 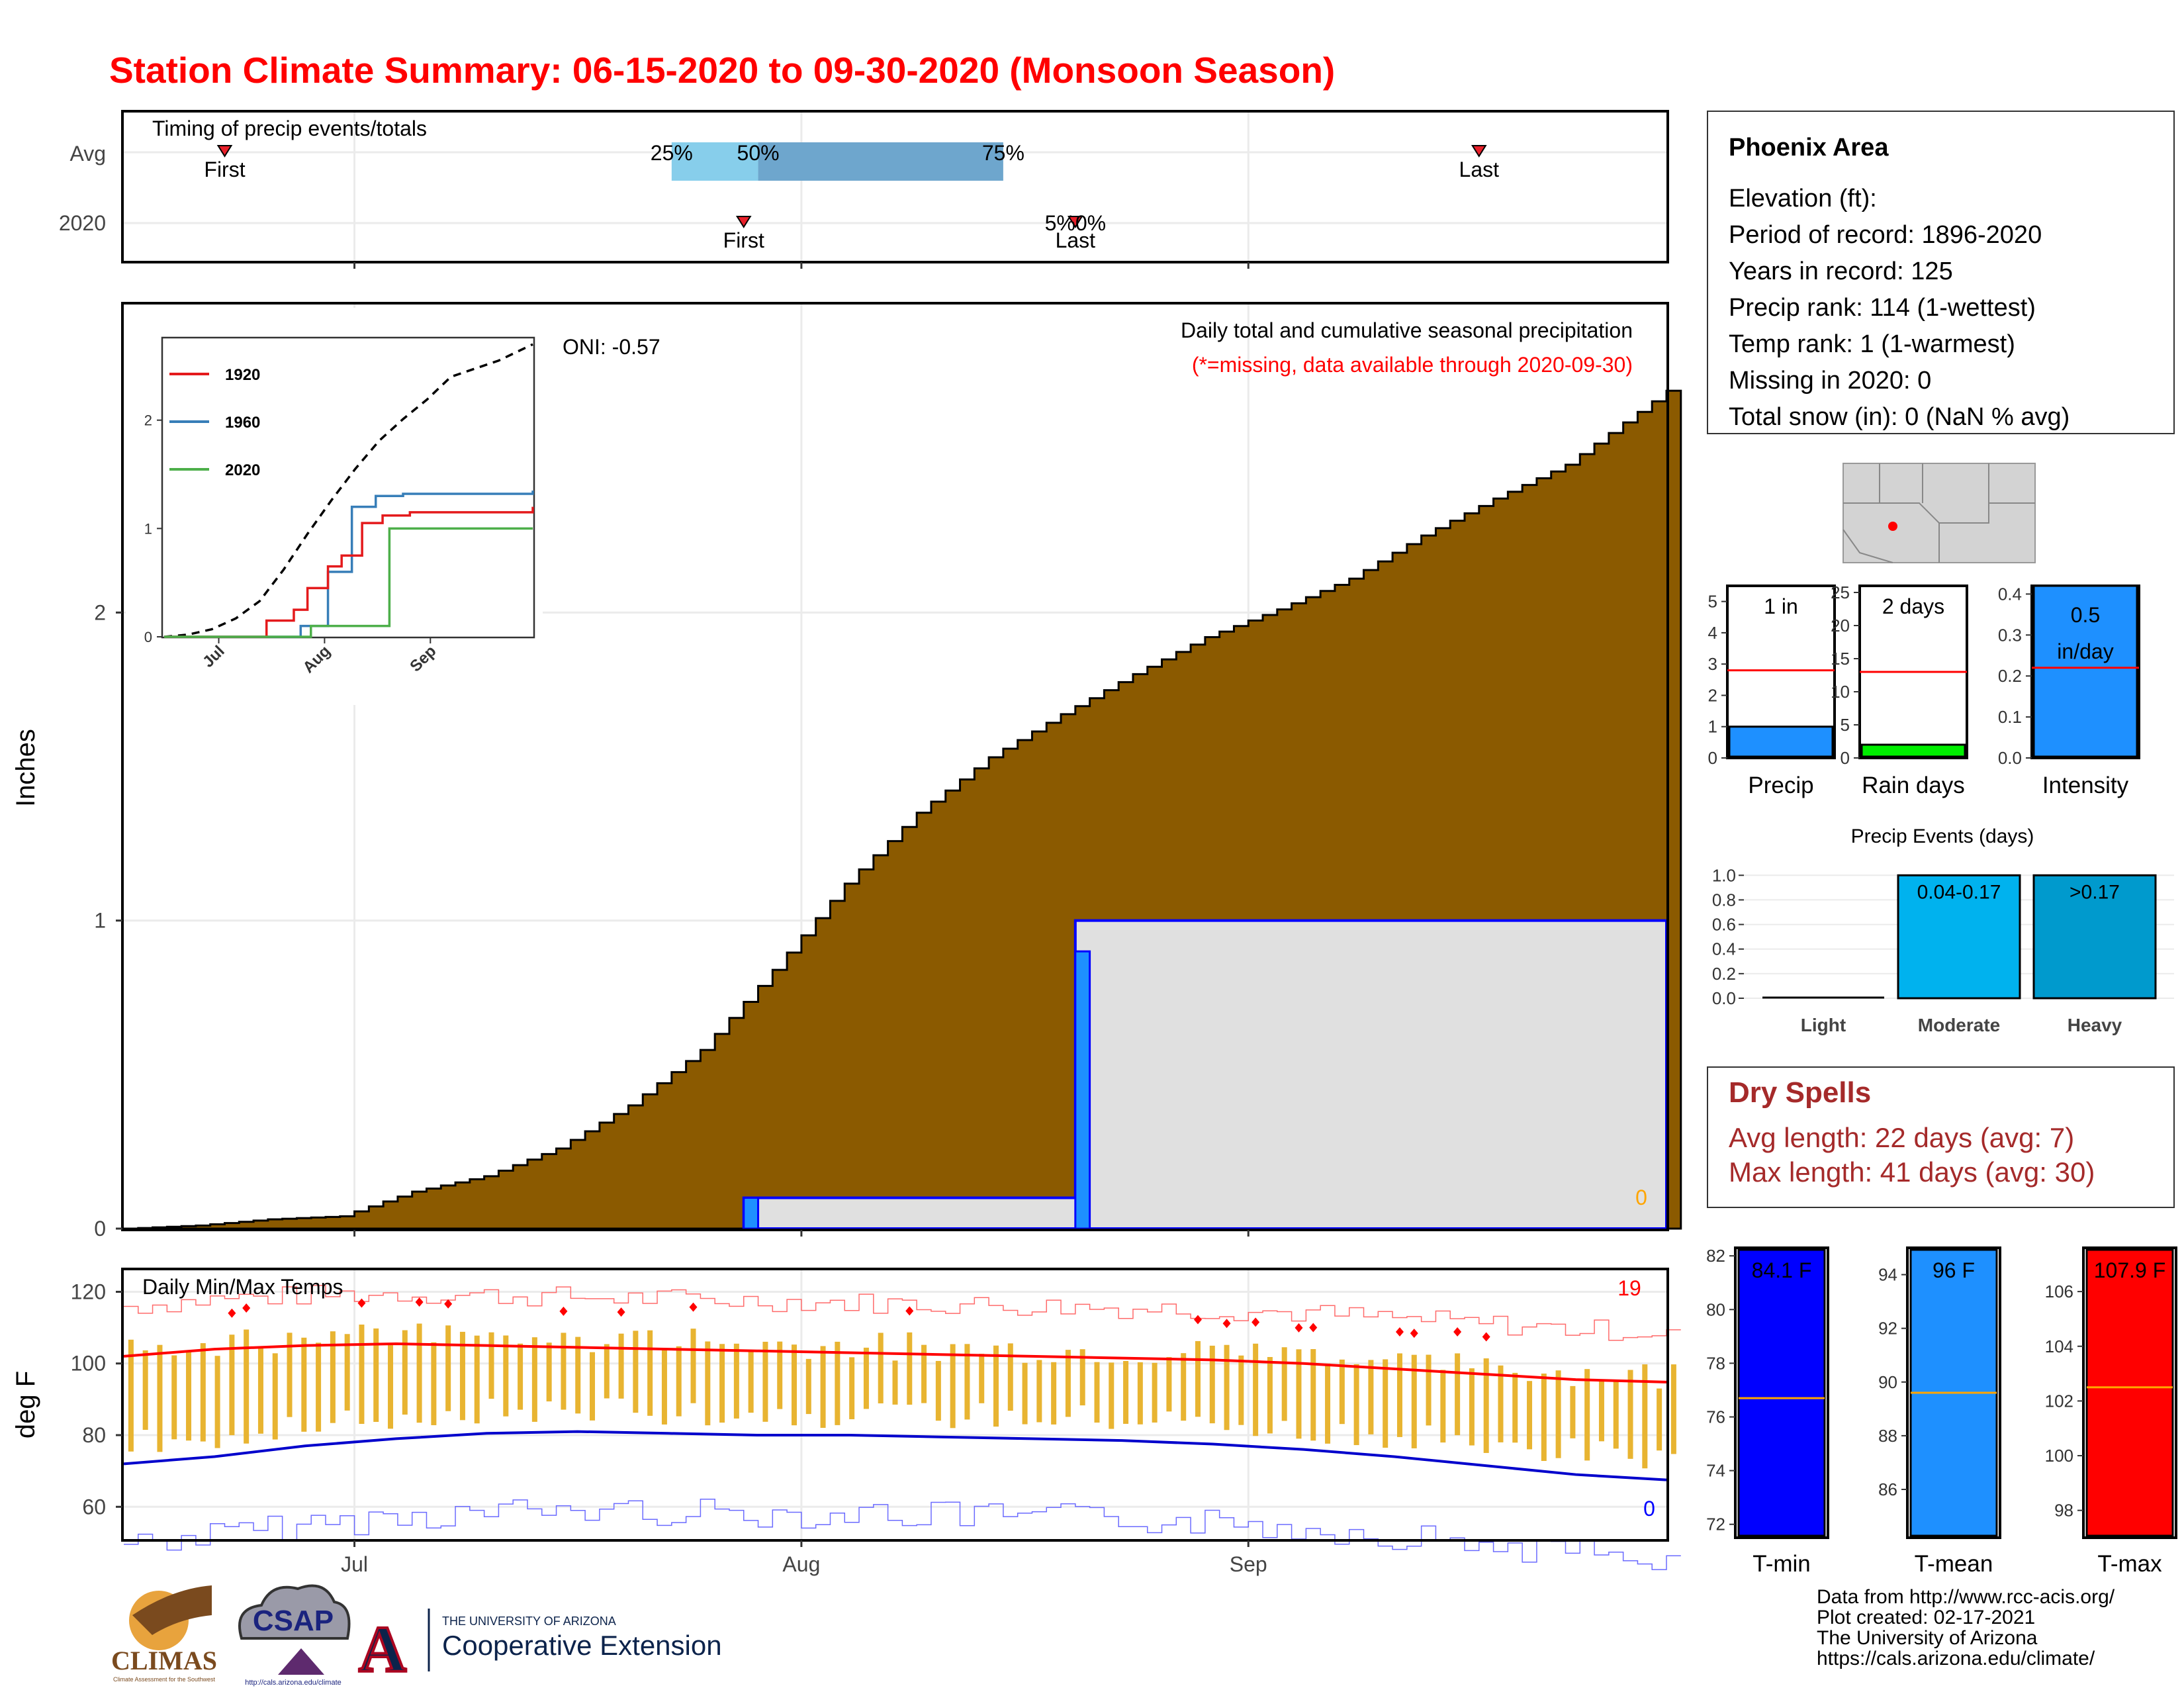 I want to click on mini-bar-value, so click(x=1781, y=742).